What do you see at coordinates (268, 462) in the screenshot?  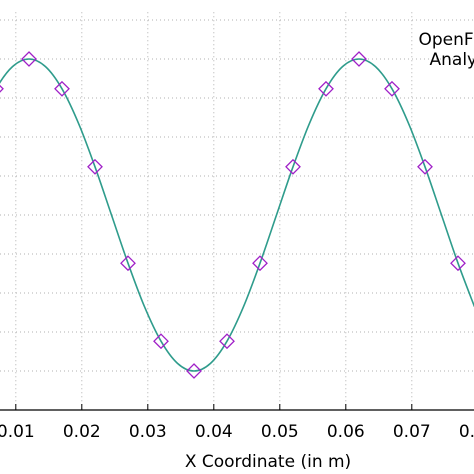 I see `x-axis-label: X Coordinate (in m)` at bounding box center [268, 462].